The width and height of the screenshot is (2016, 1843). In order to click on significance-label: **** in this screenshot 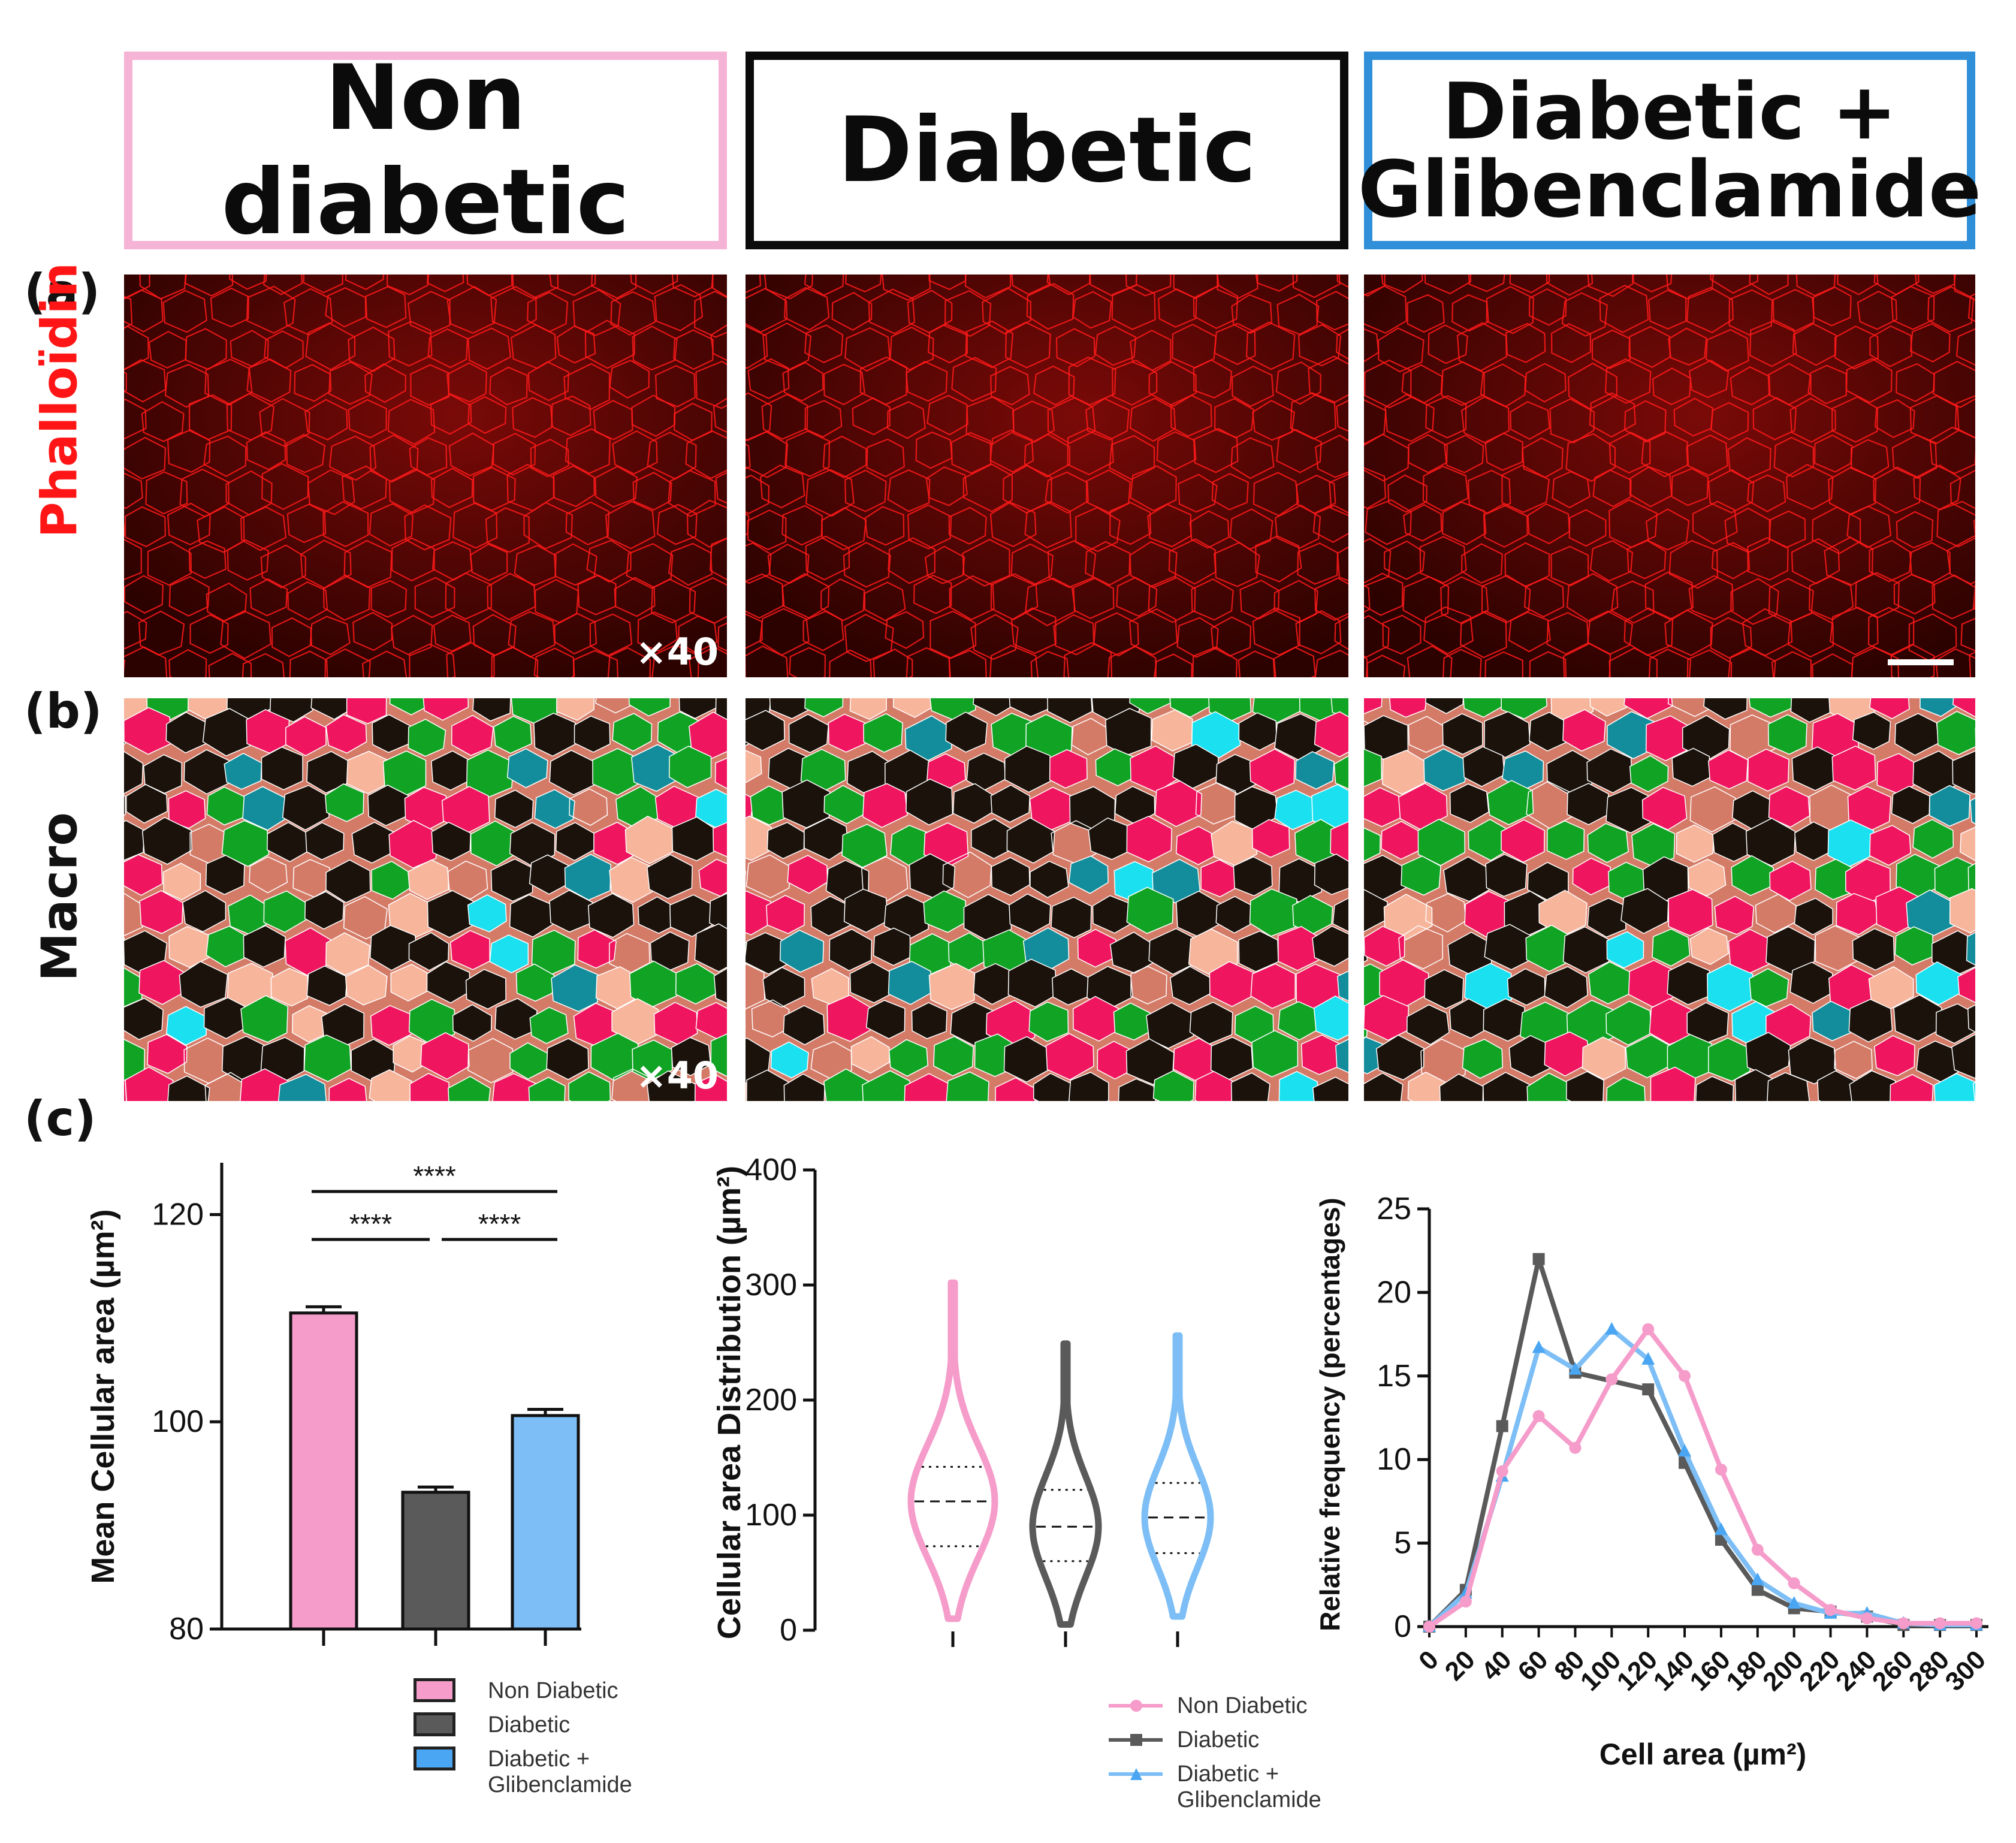, I will do `click(434, 1176)`.